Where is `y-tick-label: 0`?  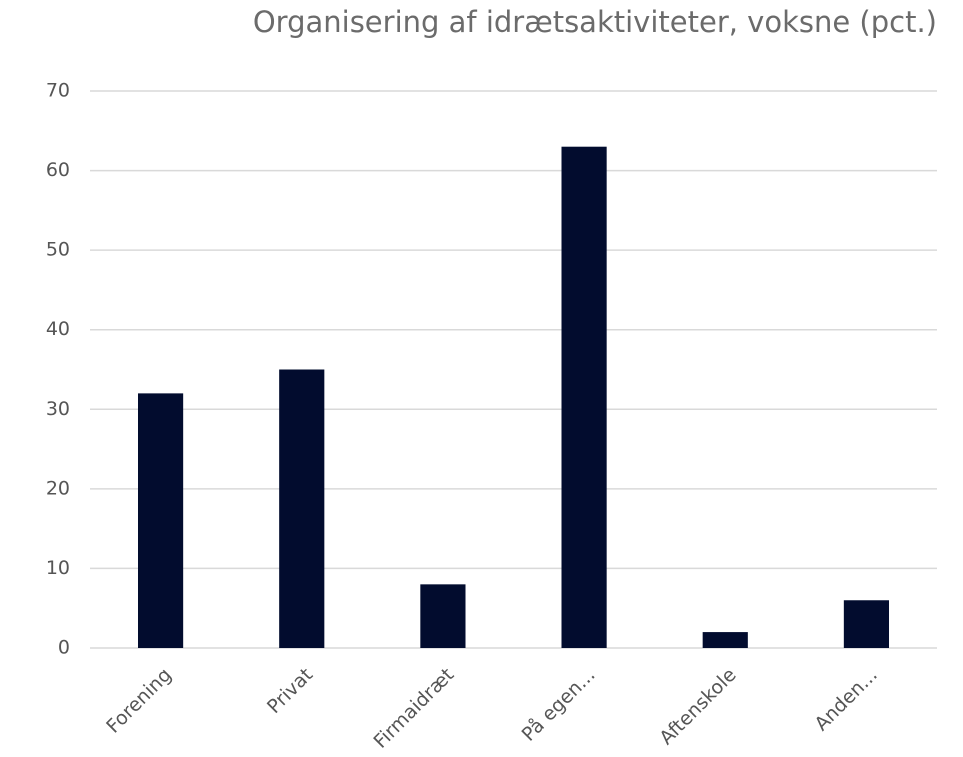 y-tick-label: 0 is located at coordinates (64, 648).